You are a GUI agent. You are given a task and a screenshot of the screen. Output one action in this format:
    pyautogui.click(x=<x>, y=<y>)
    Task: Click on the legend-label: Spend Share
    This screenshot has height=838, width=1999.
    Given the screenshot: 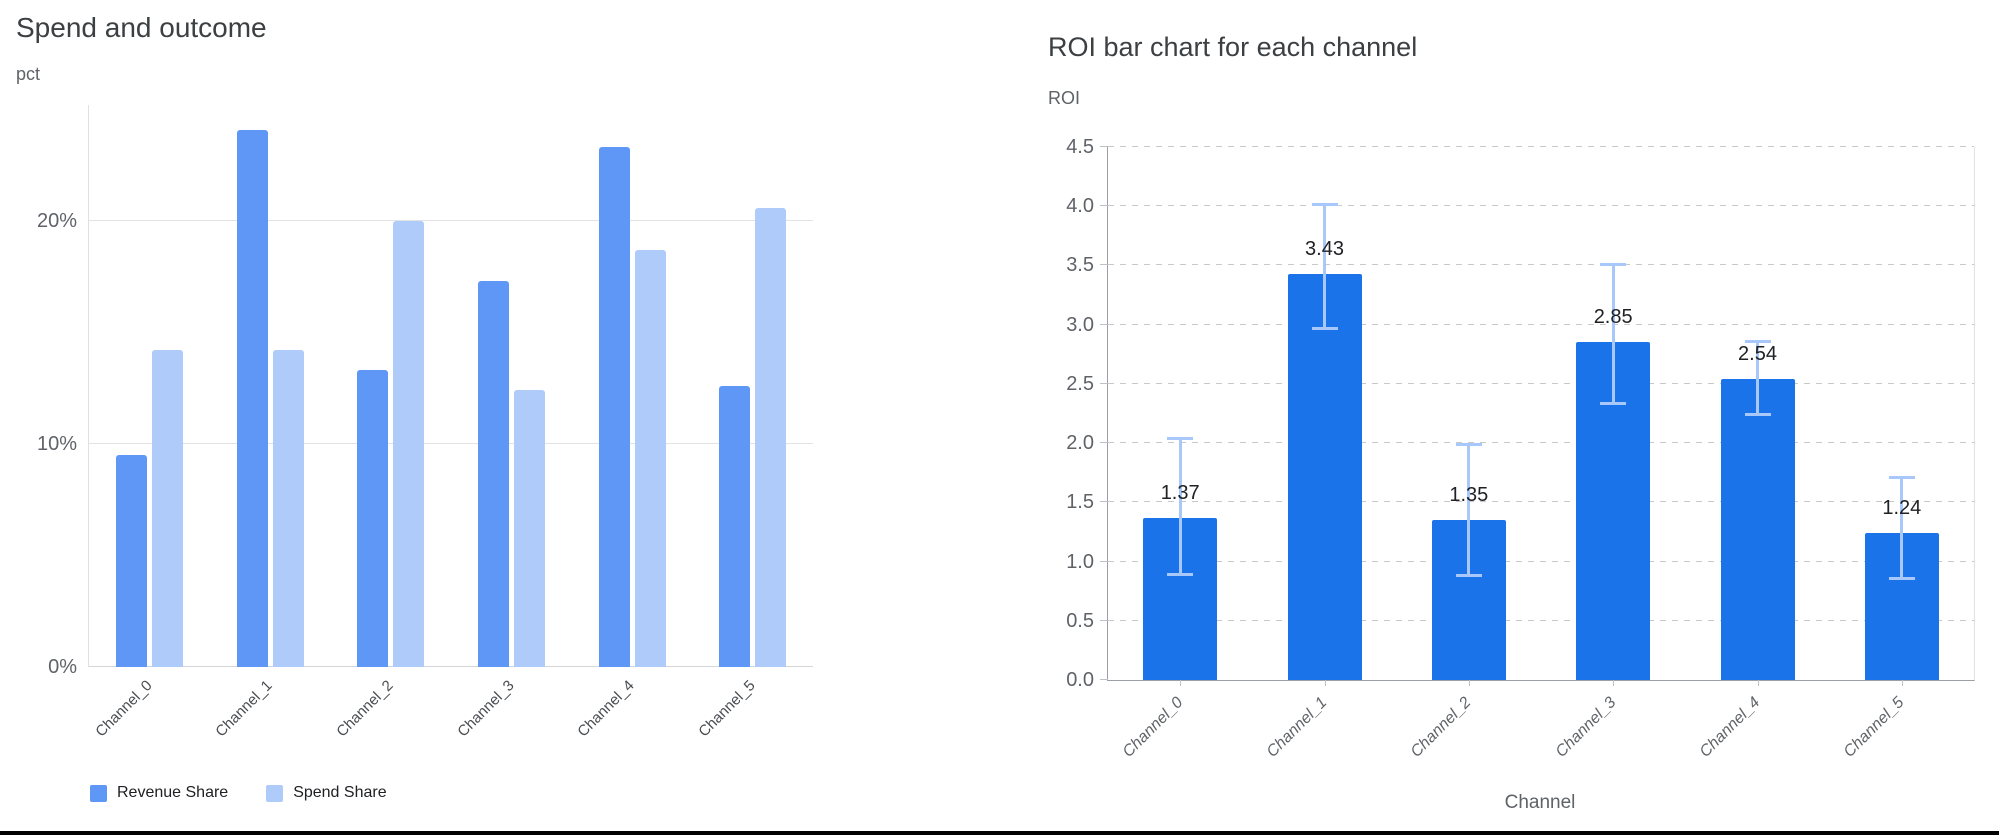 What is the action you would take?
    pyautogui.click(x=340, y=792)
    